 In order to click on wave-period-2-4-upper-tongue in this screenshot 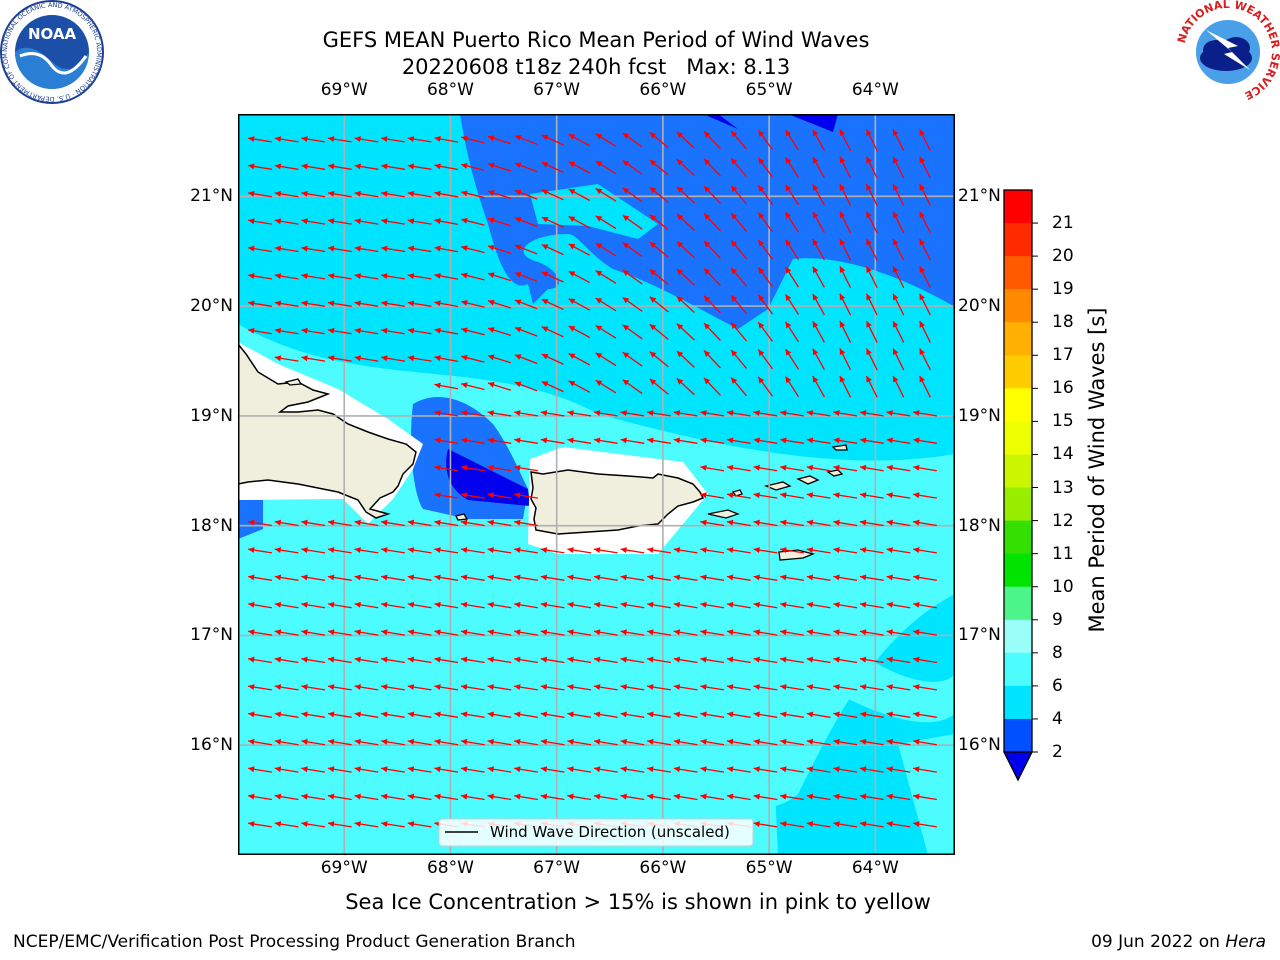, I will do `click(594, 211)`.